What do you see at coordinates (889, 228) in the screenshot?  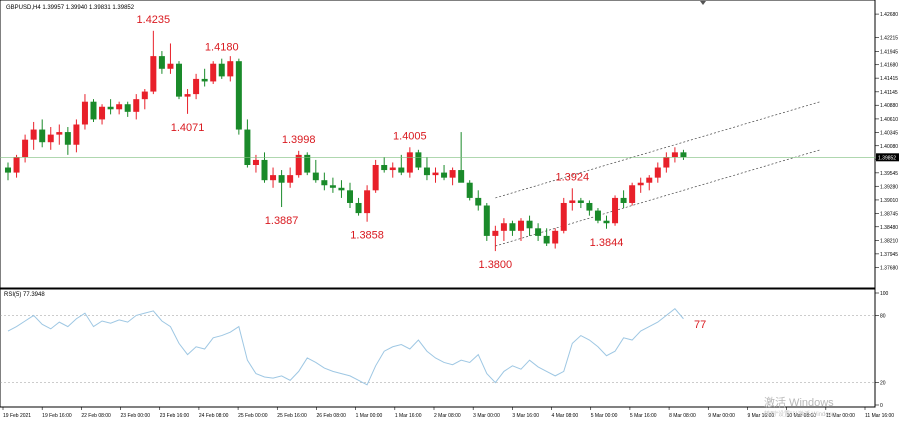 I see `price-tick-label: 1.38480` at bounding box center [889, 228].